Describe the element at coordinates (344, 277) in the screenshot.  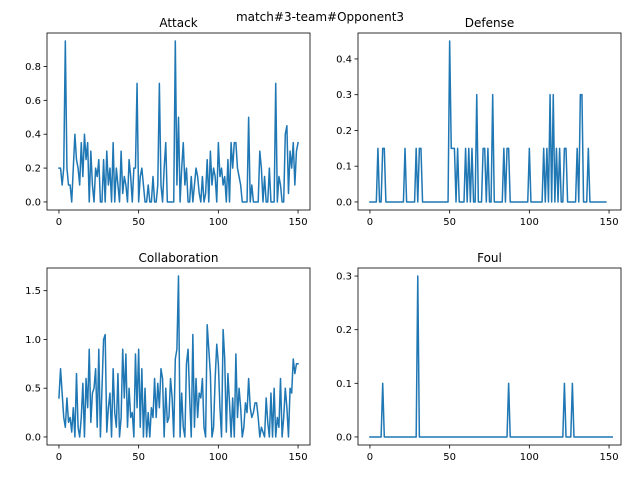
I see `foul-y-tick-label: 0.3` at that location.